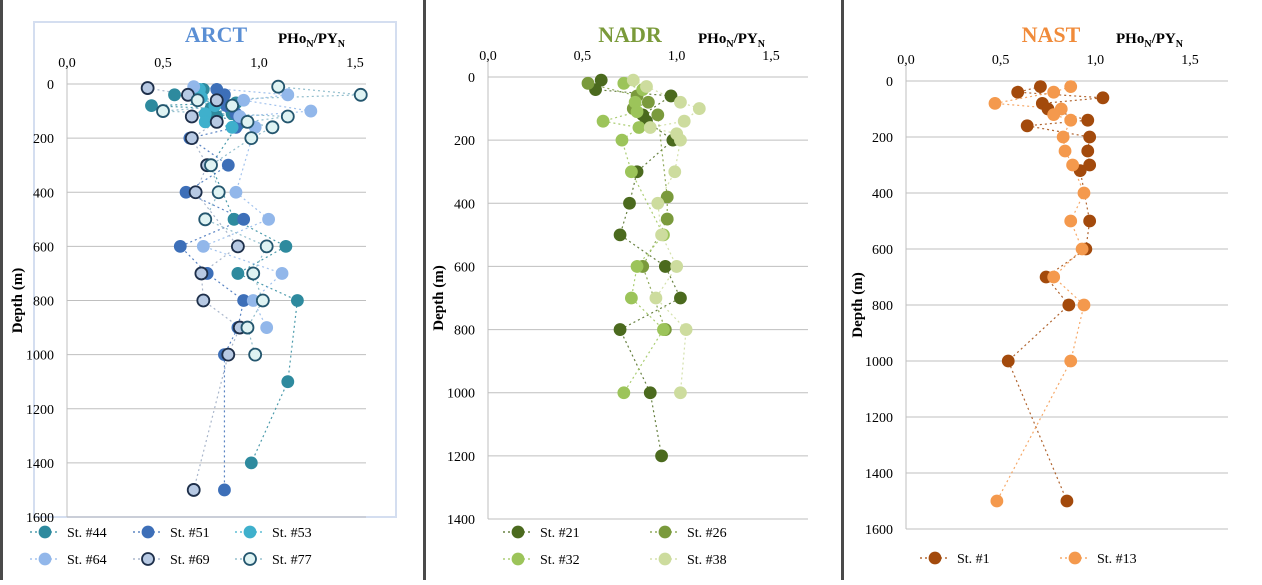  Describe the element at coordinates (707, 560) in the screenshot. I see `legend-label: St. #38` at that location.